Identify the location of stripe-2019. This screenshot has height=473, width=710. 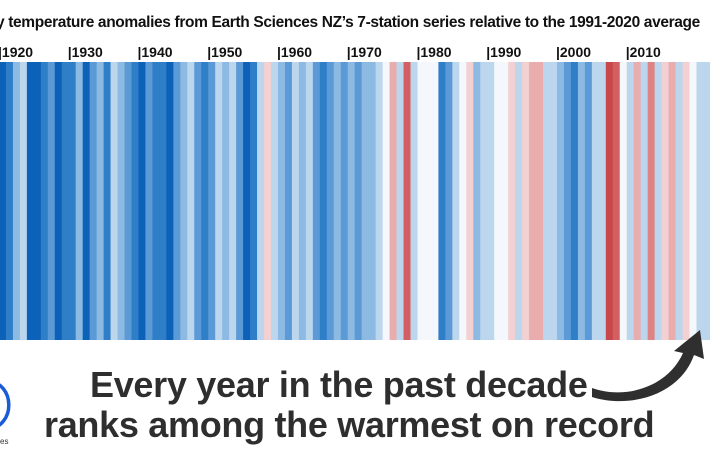
(693, 201).